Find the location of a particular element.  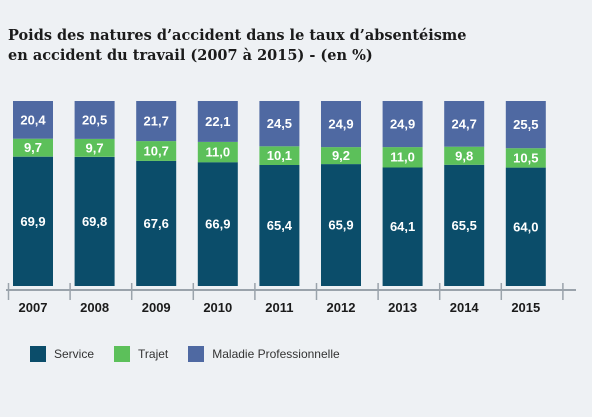

legend-item-trajet: Trajet is located at coordinates (141, 354).